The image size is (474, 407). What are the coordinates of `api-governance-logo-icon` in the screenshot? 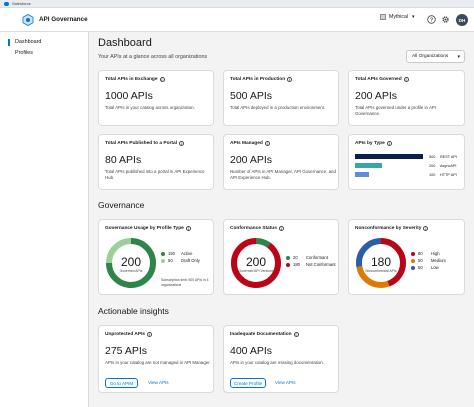 It's located at (28, 19).